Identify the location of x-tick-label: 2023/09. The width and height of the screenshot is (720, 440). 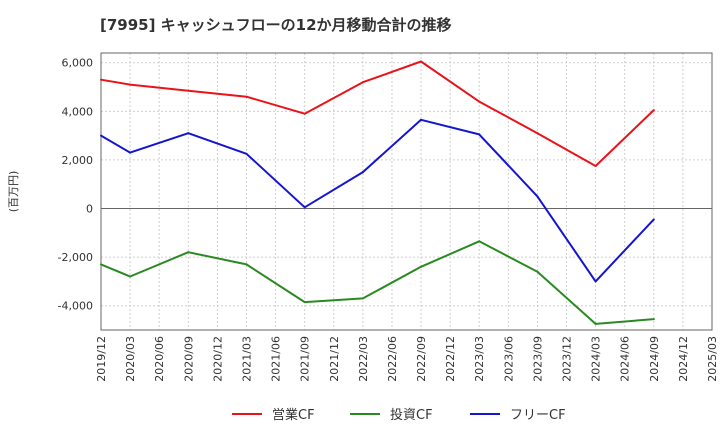
(537, 359).